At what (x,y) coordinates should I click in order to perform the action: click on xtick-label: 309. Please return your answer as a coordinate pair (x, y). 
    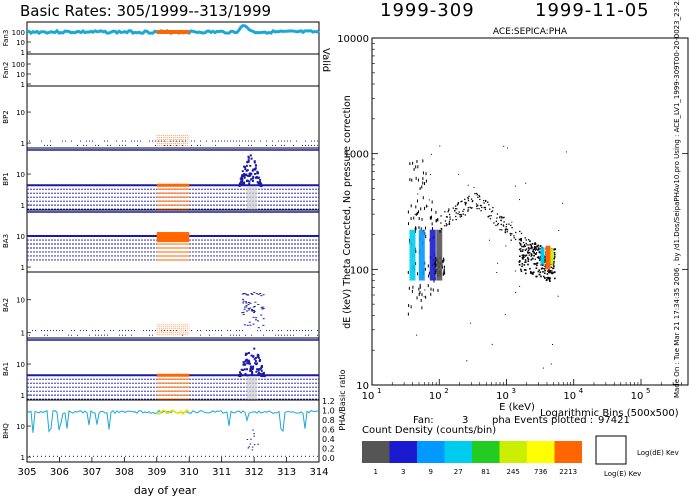
    Looking at the image, I should click on (156, 472).